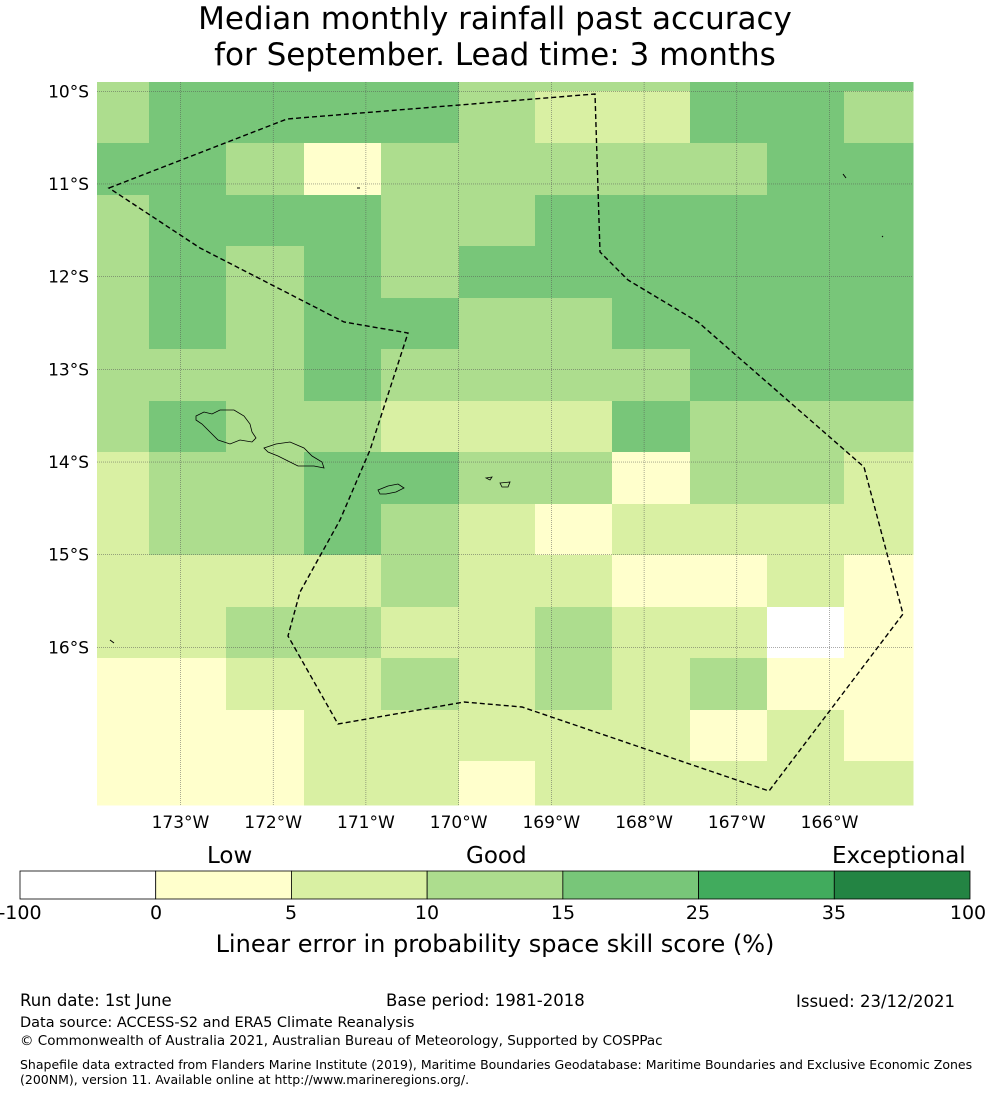 Image resolution: width=990 pixels, height=1095 pixels. I want to click on island-ofu-outline, so click(488, 478).